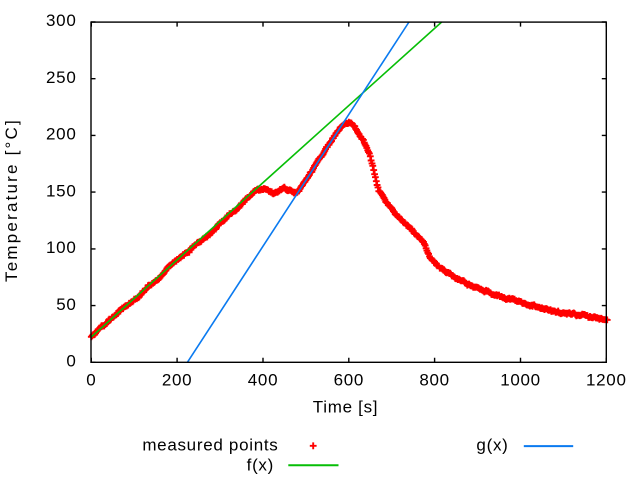  I want to click on svg-text: 1200, so click(606, 380).